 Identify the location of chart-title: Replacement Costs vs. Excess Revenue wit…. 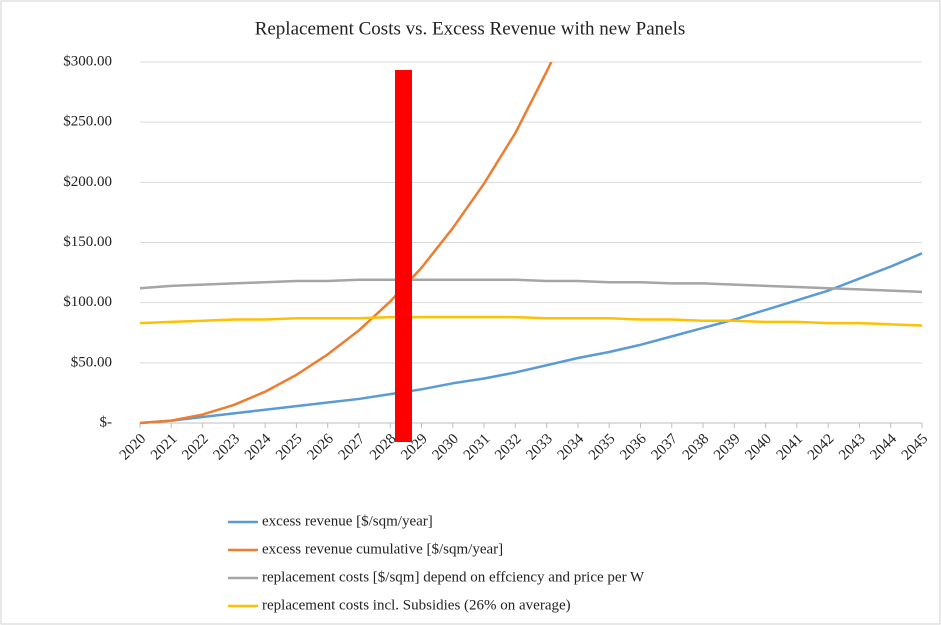
(470, 28).